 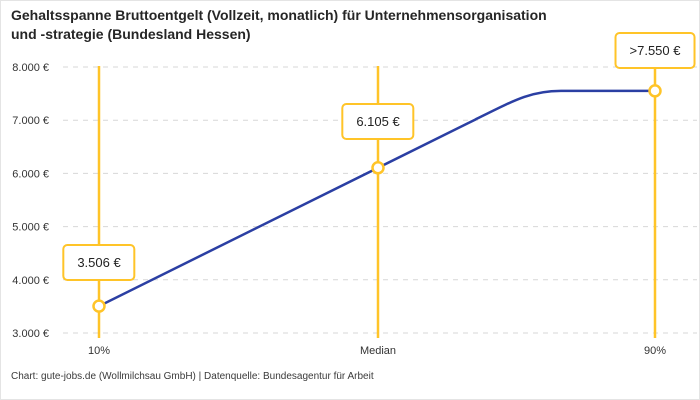 What do you see at coordinates (378, 121) in the screenshot?
I see `point-label-box: 6.105 €` at bounding box center [378, 121].